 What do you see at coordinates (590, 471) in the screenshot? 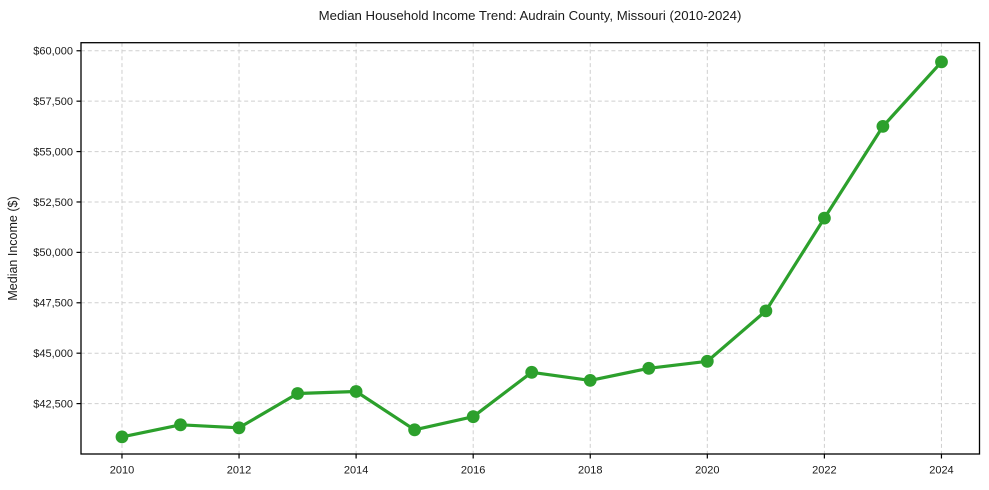
I see `x-tick-label: 2018` at bounding box center [590, 471].